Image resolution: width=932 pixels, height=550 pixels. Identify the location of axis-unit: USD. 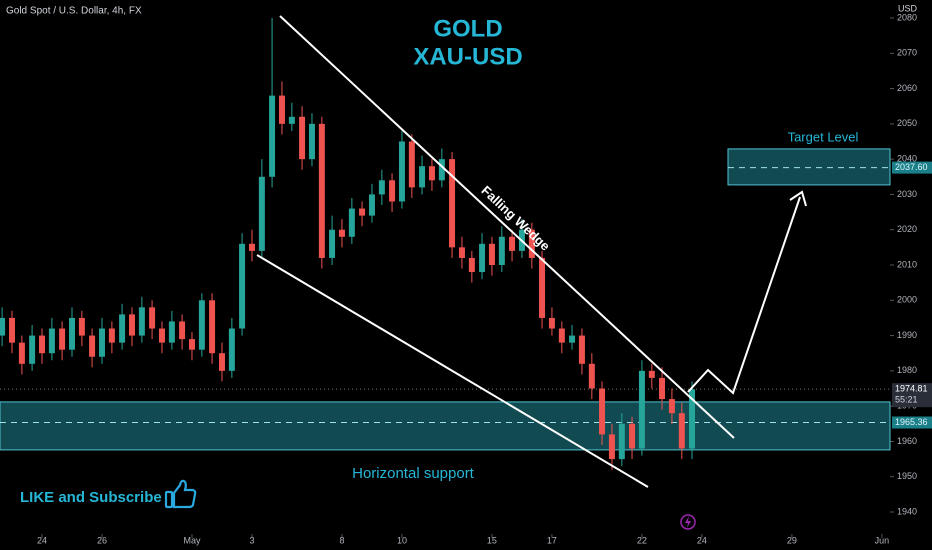
(908, 8).